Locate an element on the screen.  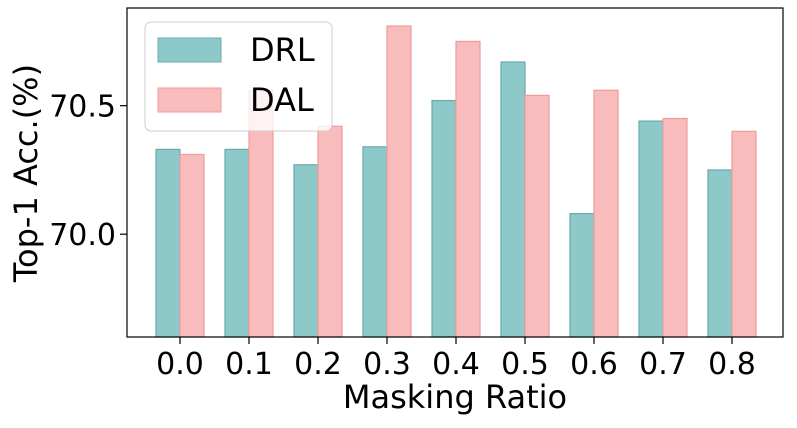
legend-swatch-dal is located at coordinates (189, 100).